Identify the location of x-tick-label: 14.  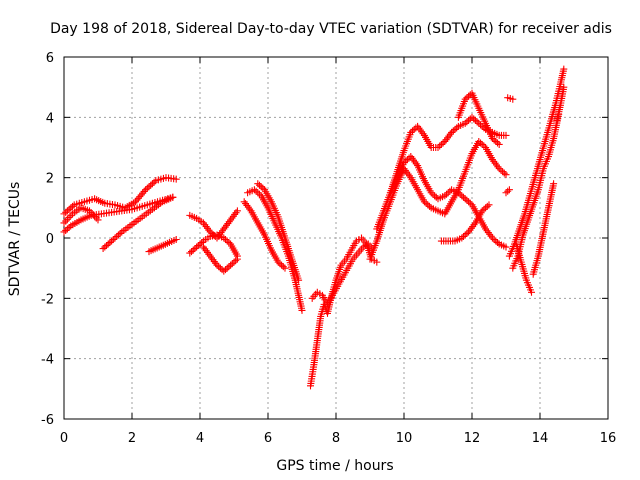
(540, 438).